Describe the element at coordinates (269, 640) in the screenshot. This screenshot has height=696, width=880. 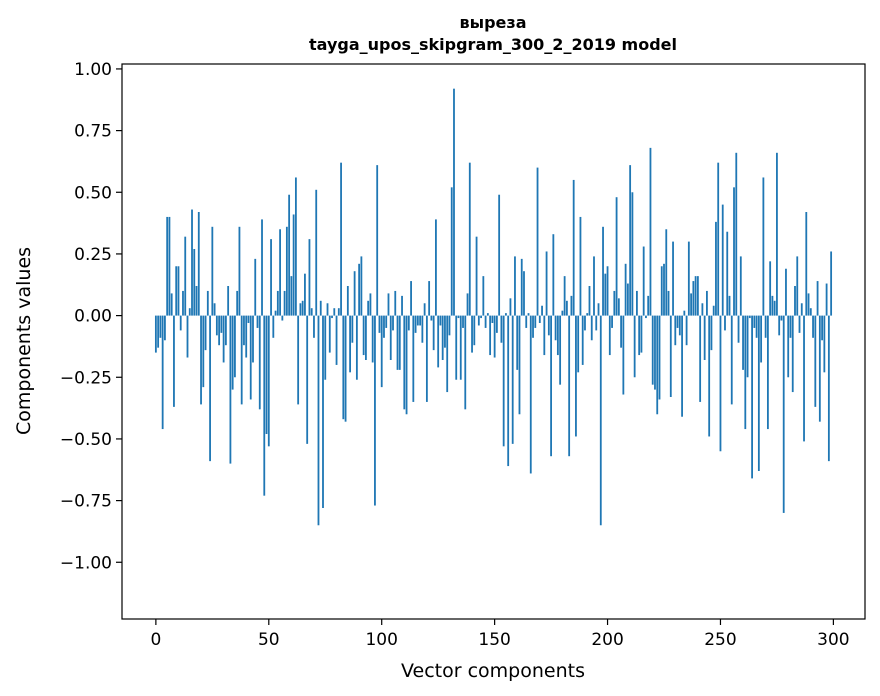
I see `x-tick-label: 50` at that location.